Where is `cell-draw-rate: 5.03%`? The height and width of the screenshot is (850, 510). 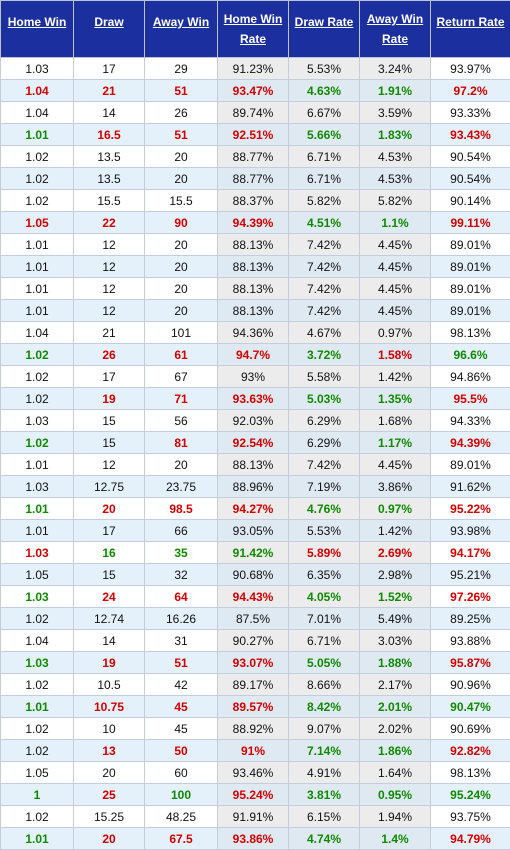
cell-draw-rate: 5.03% is located at coordinates (324, 399).